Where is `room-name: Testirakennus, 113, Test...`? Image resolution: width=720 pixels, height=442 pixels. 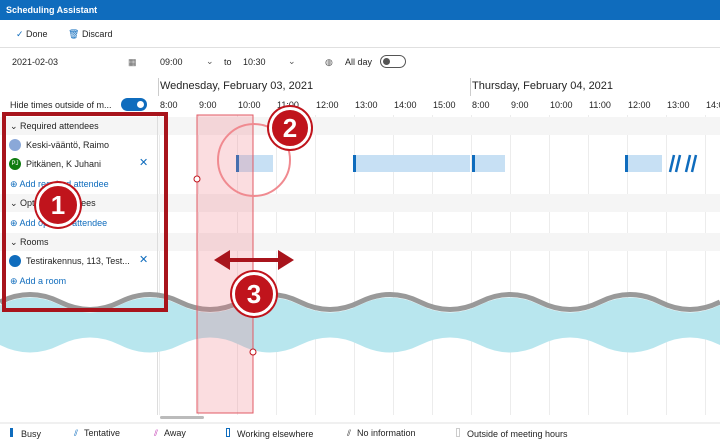
room-name: Testirakennus, 113, Test... is located at coordinates (78, 261).